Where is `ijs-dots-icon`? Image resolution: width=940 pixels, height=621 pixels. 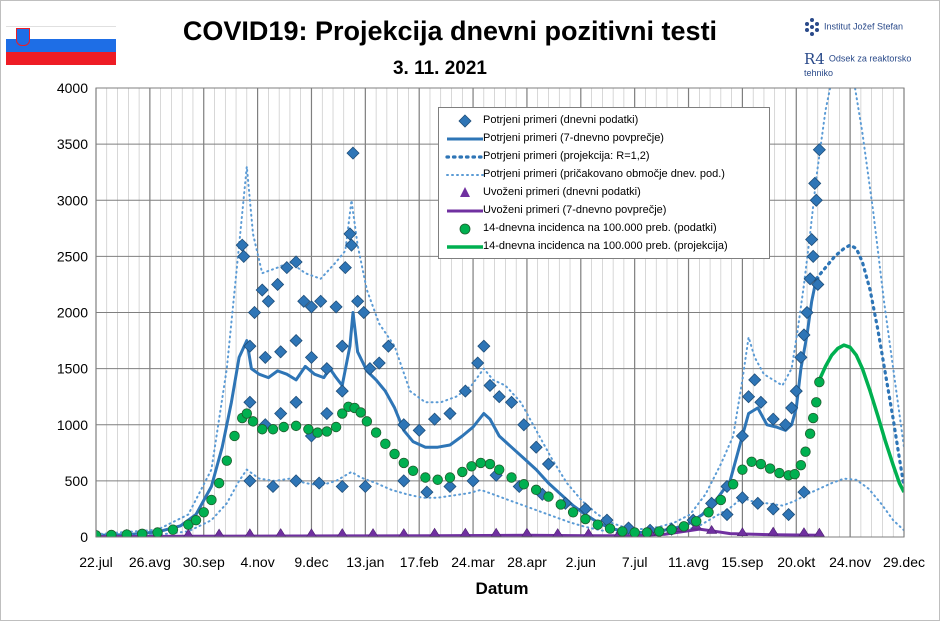
ijs-dots-icon is located at coordinates (812, 27).